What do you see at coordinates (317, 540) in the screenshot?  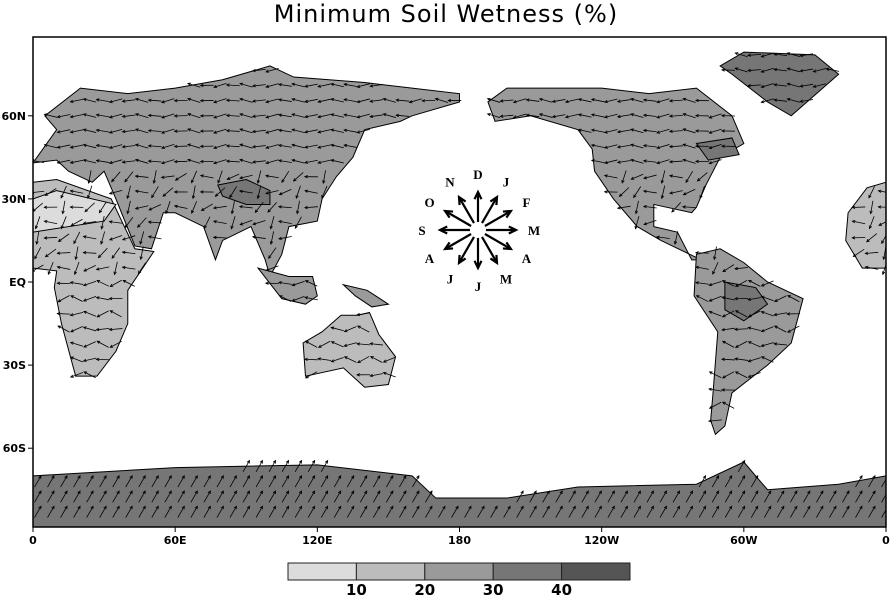 I see `x-tick-label: 120E` at bounding box center [317, 540].